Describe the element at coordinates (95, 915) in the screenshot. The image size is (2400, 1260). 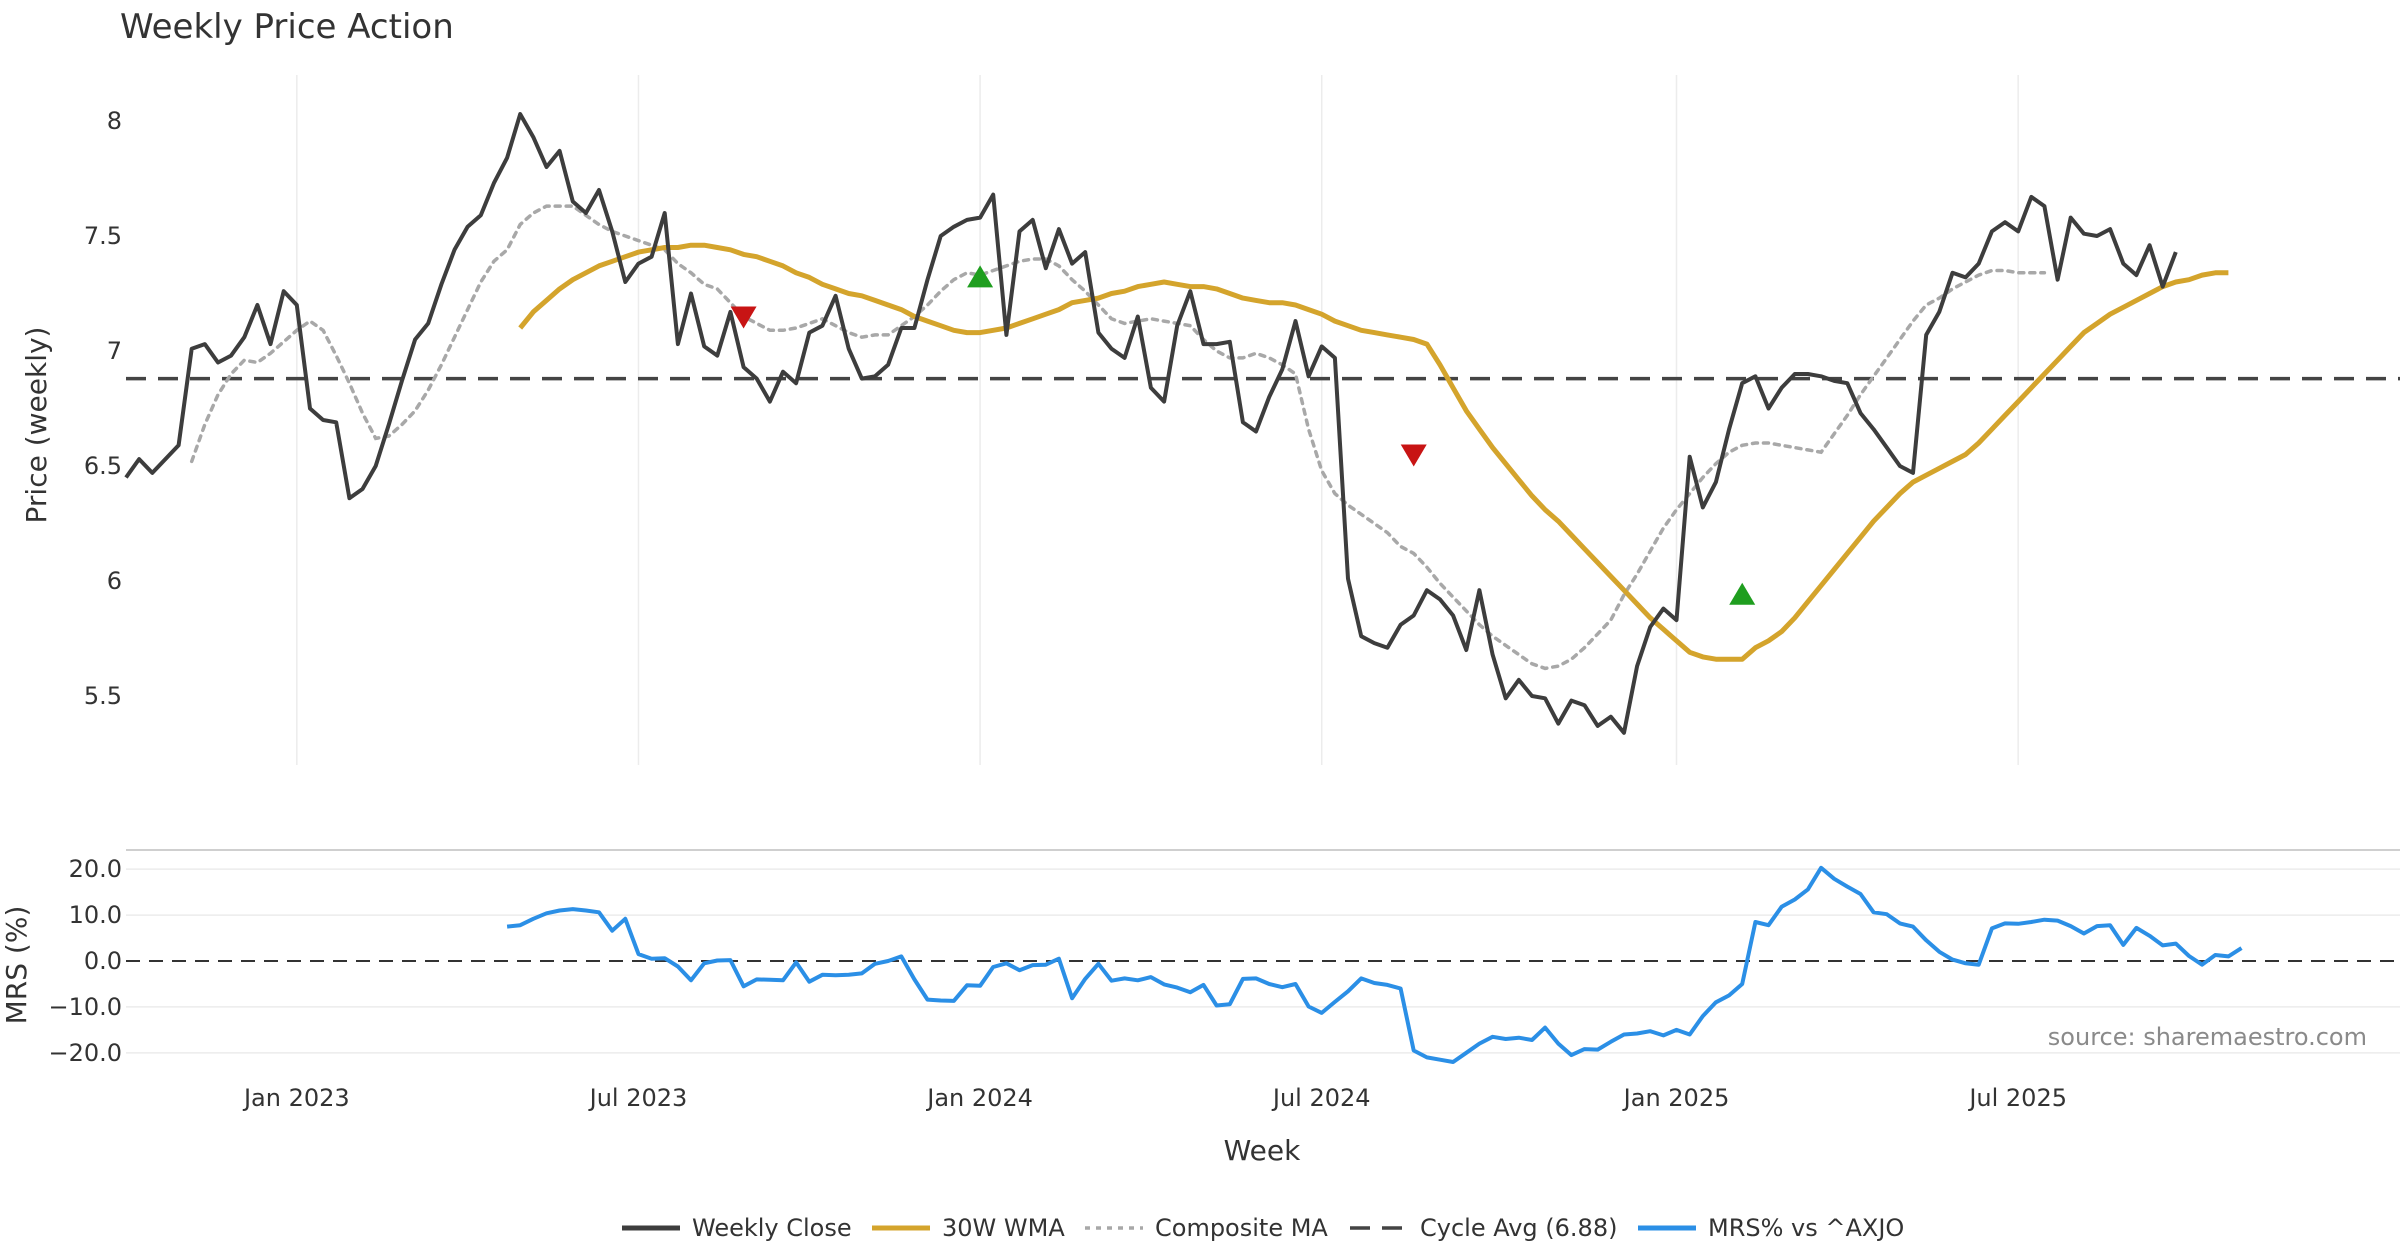
I see `mrs-y-tick-label: 10.0` at that location.